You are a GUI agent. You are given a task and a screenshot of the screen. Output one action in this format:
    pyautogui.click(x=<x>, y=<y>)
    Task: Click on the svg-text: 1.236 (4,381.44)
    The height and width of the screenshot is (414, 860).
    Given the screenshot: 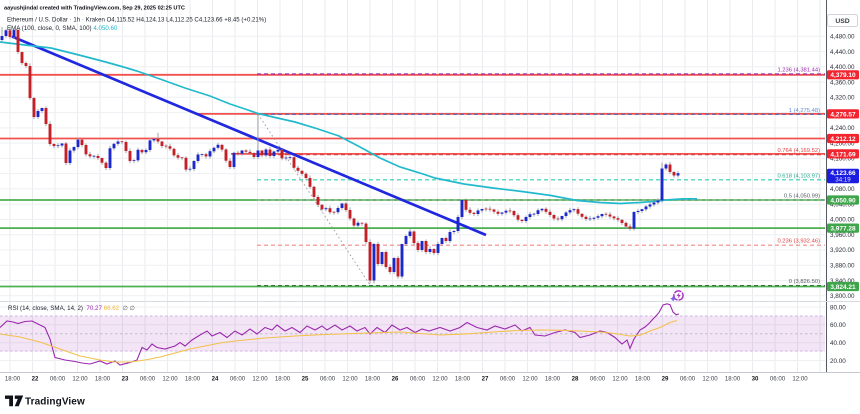 What is the action you would take?
    pyautogui.click(x=798, y=70)
    